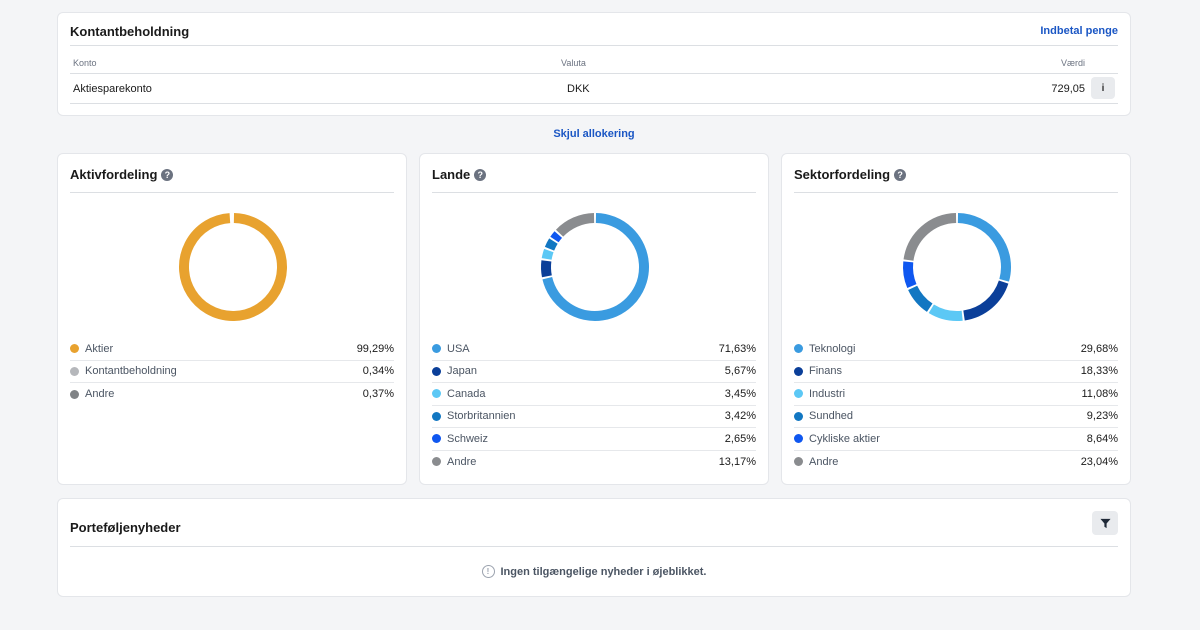  Describe the element at coordinates (956, 439) in the screenshot. I see `legend-item-cykliske-aktier: Cykliske aktier 8,64%` at that location.